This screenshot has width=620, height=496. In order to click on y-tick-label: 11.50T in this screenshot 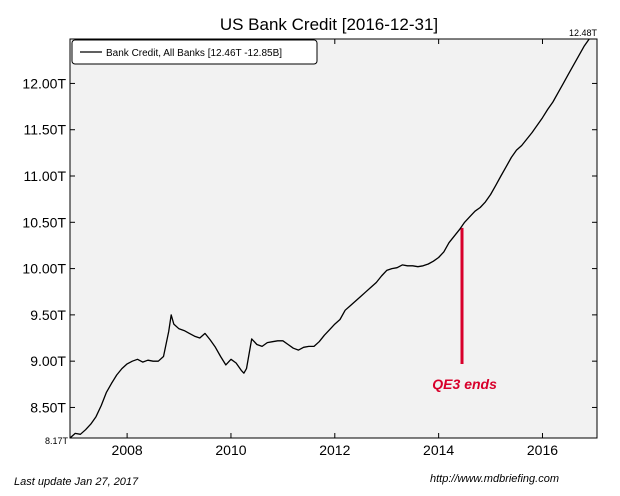, I will do `click(44, 130)`.